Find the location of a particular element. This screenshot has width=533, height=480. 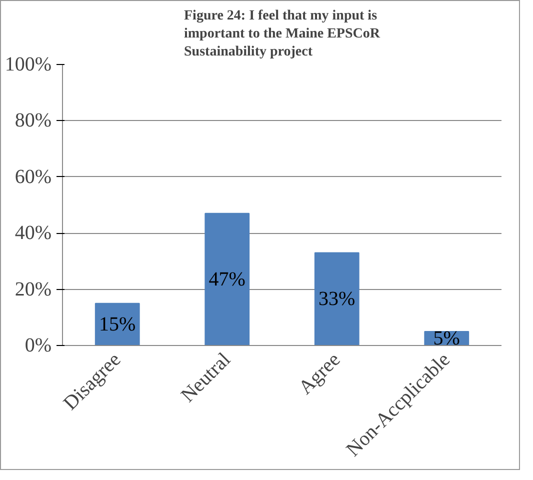

y-tick-label: 40% is located at coordinates (33, 233).